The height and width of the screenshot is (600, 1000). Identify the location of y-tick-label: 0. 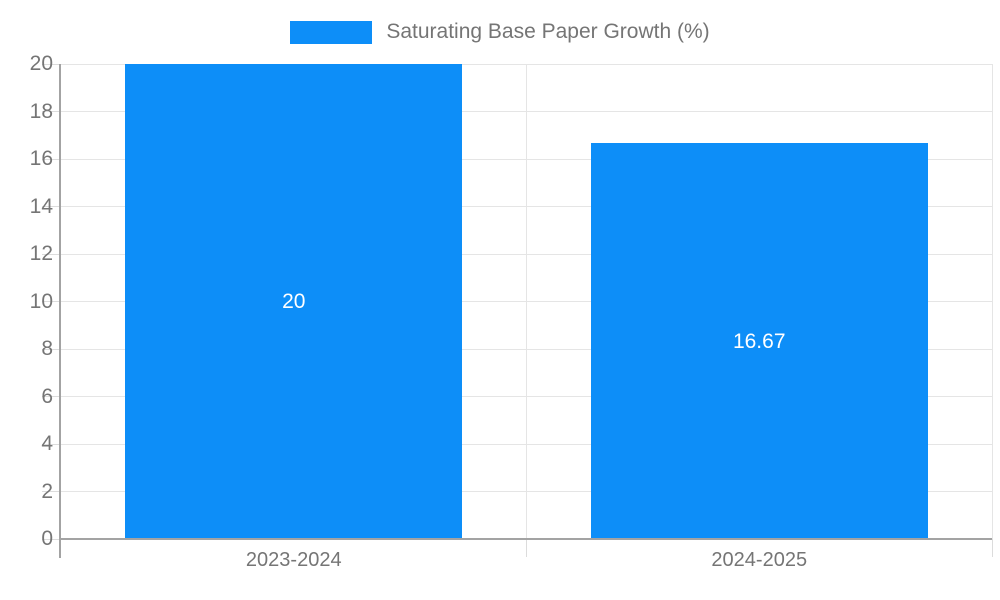
(47, 538).